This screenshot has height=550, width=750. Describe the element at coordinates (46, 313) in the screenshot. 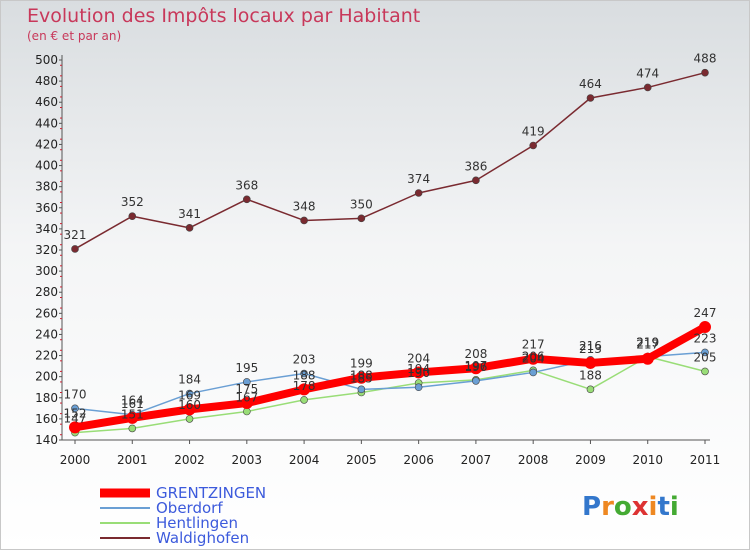

I see `y-tick-label: 260` at that location.